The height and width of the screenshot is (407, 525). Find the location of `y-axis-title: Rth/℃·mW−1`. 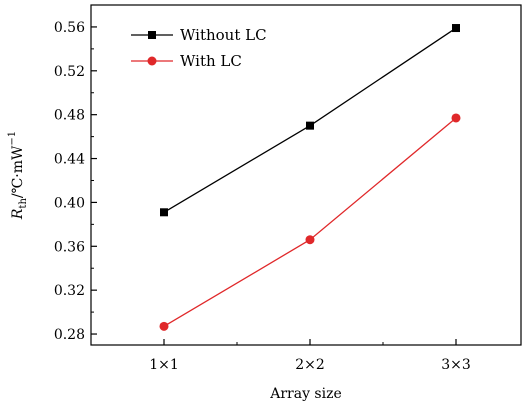

y-axis-title: Rth/℃·mW−1 is located at coordinates (18, 175).